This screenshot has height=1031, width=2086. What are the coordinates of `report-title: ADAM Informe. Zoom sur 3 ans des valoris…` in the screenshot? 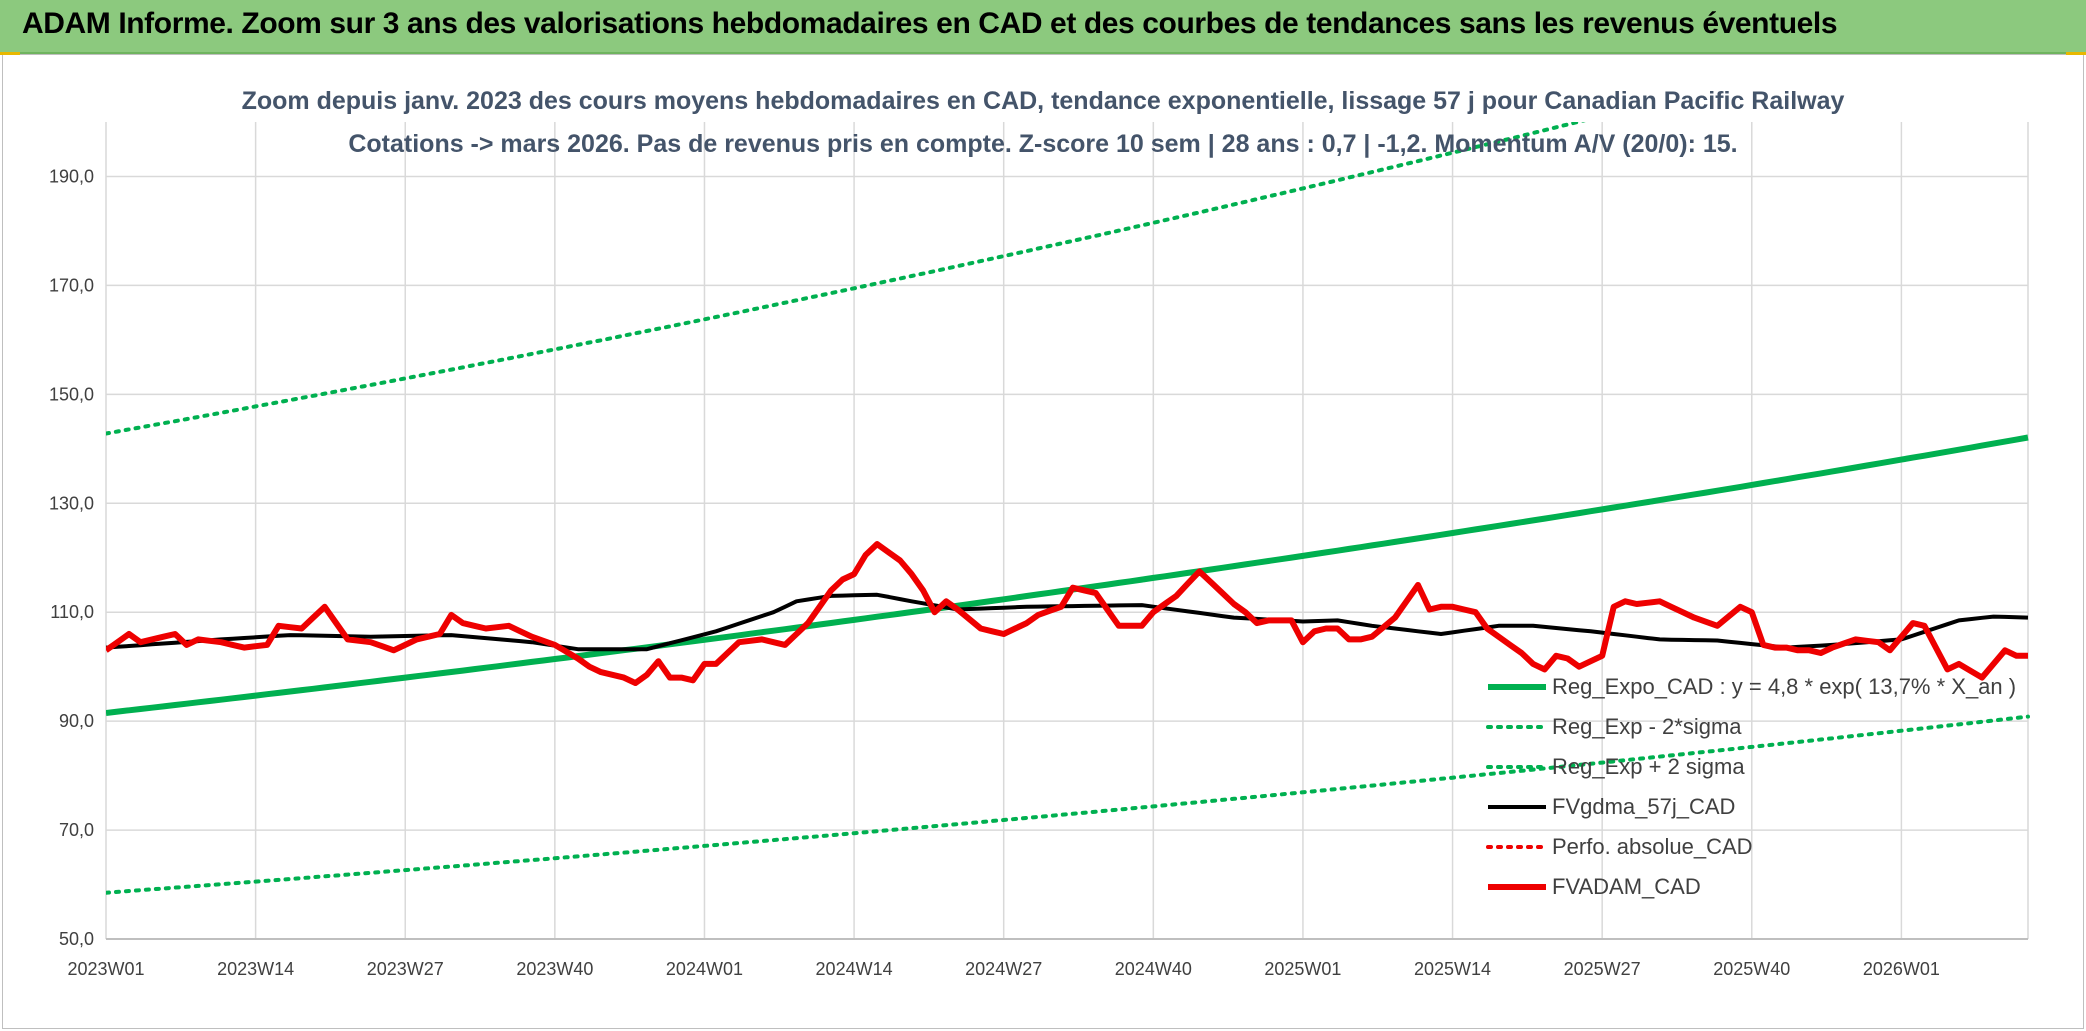 It's located at (930, 23).